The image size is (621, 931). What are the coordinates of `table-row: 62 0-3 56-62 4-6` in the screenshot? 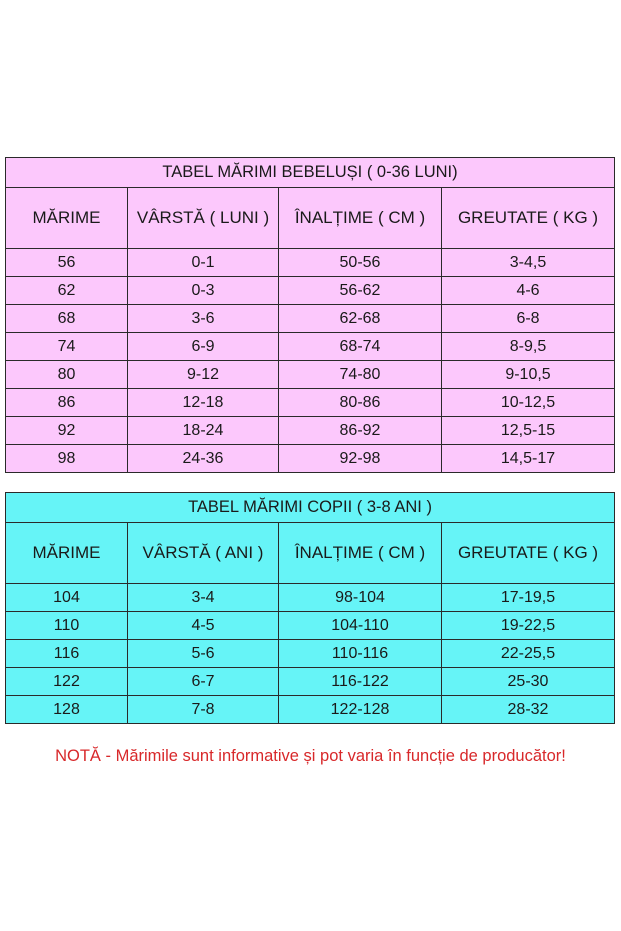 It's located at (310, 290).